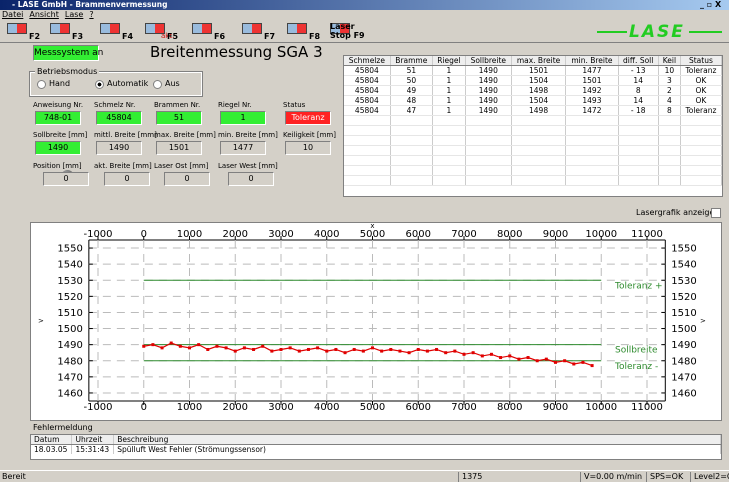  I want to click on toolbar-button: F6, so click(210, 31).